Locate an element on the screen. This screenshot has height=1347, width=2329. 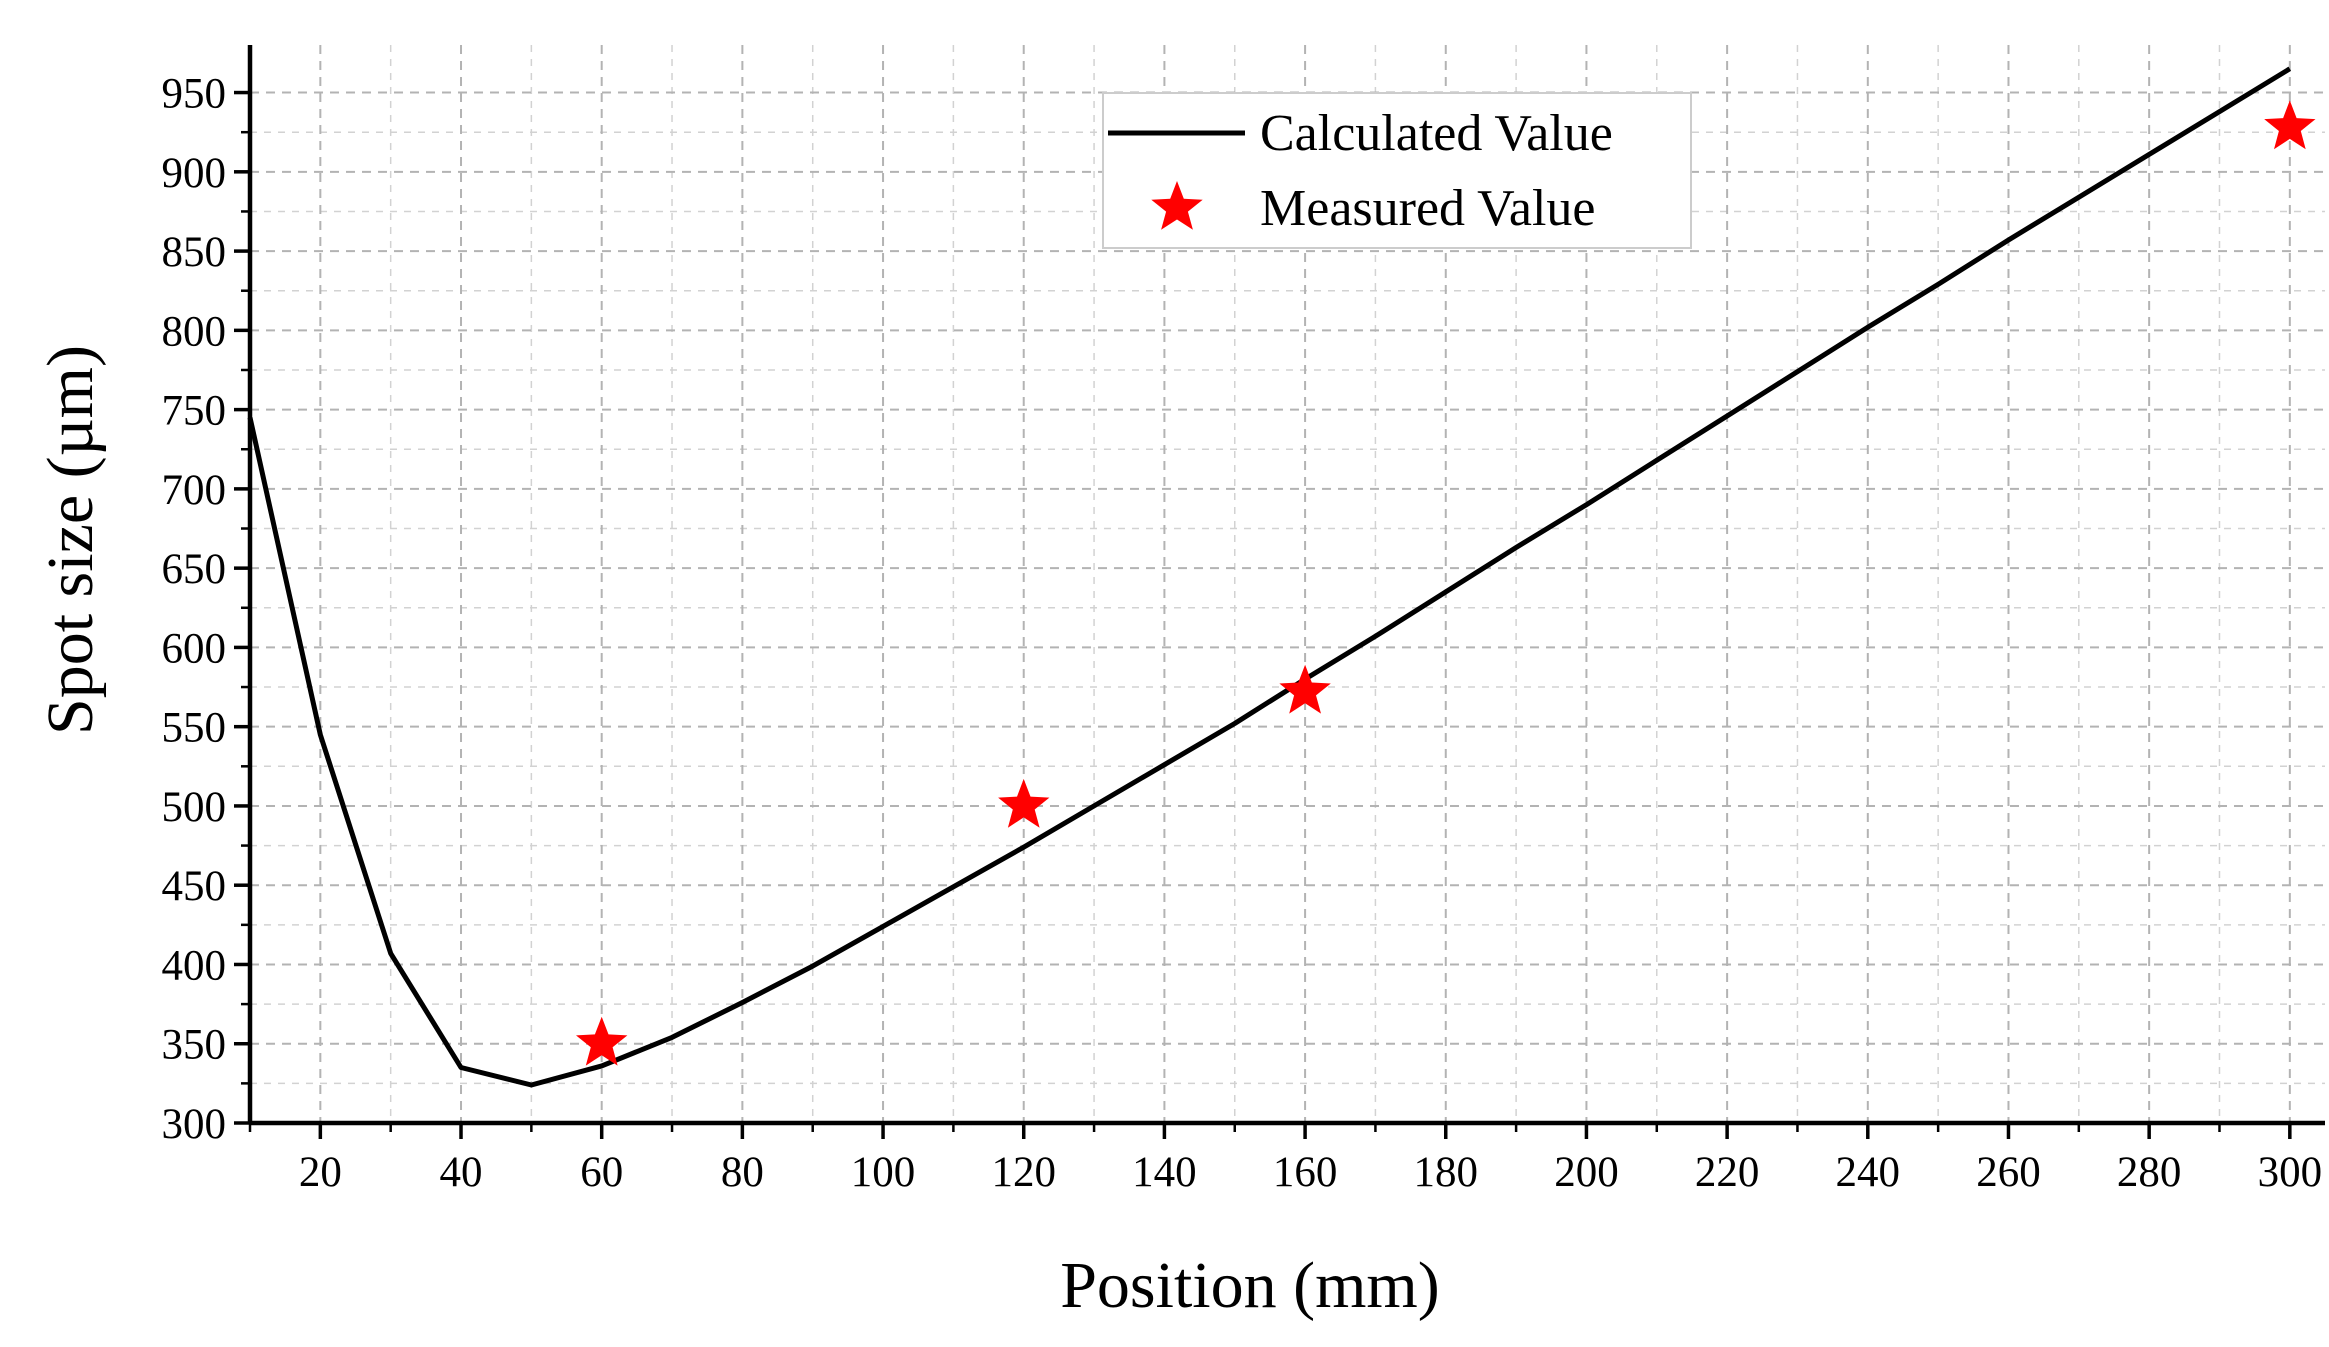
y-tick-label: 350 is located at coordinates (194, 1045).